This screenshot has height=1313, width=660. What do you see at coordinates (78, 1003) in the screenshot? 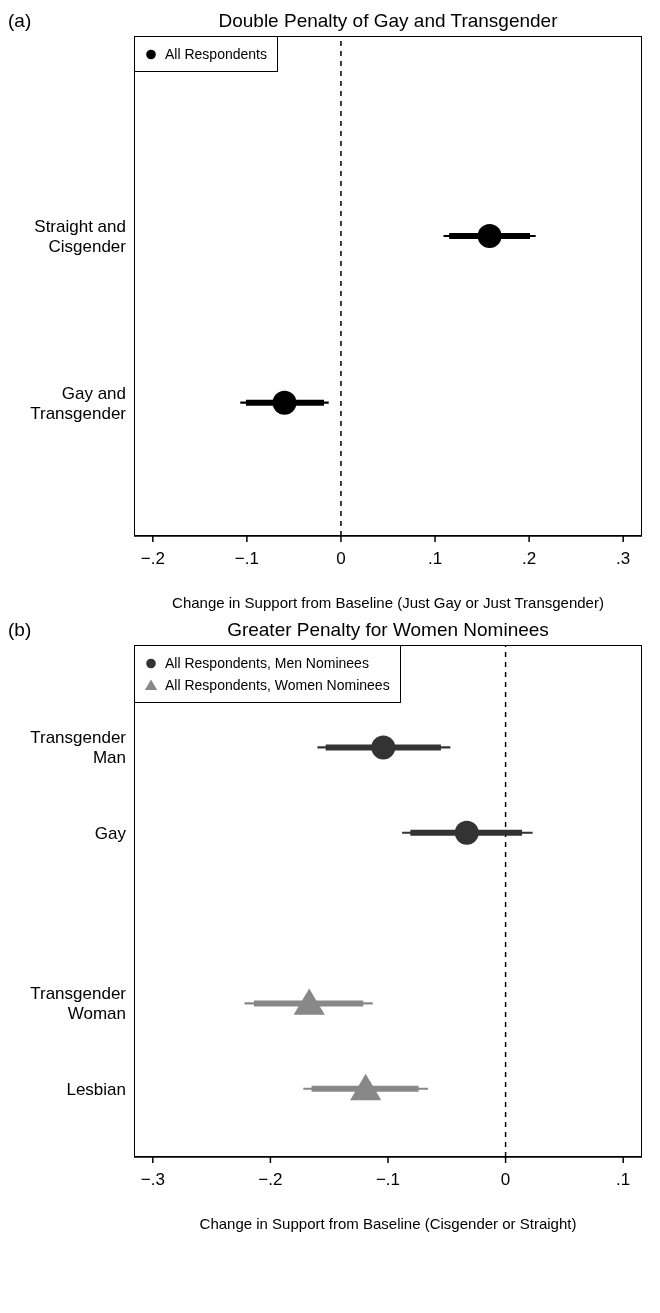
I see `y-tick-label: Transgender Woman` at bounding box center [78, 1003].